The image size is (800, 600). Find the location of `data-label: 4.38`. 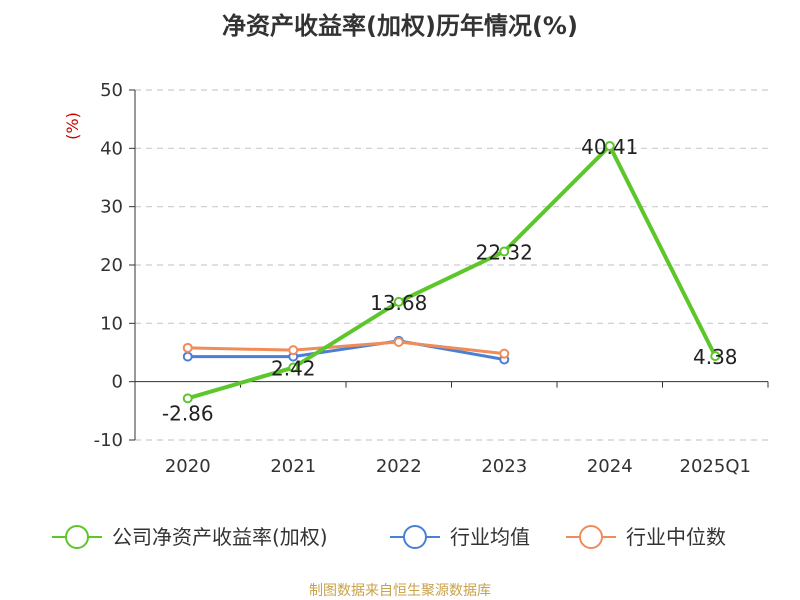

data-label: 4.38 is located at coordinates (715, 357).